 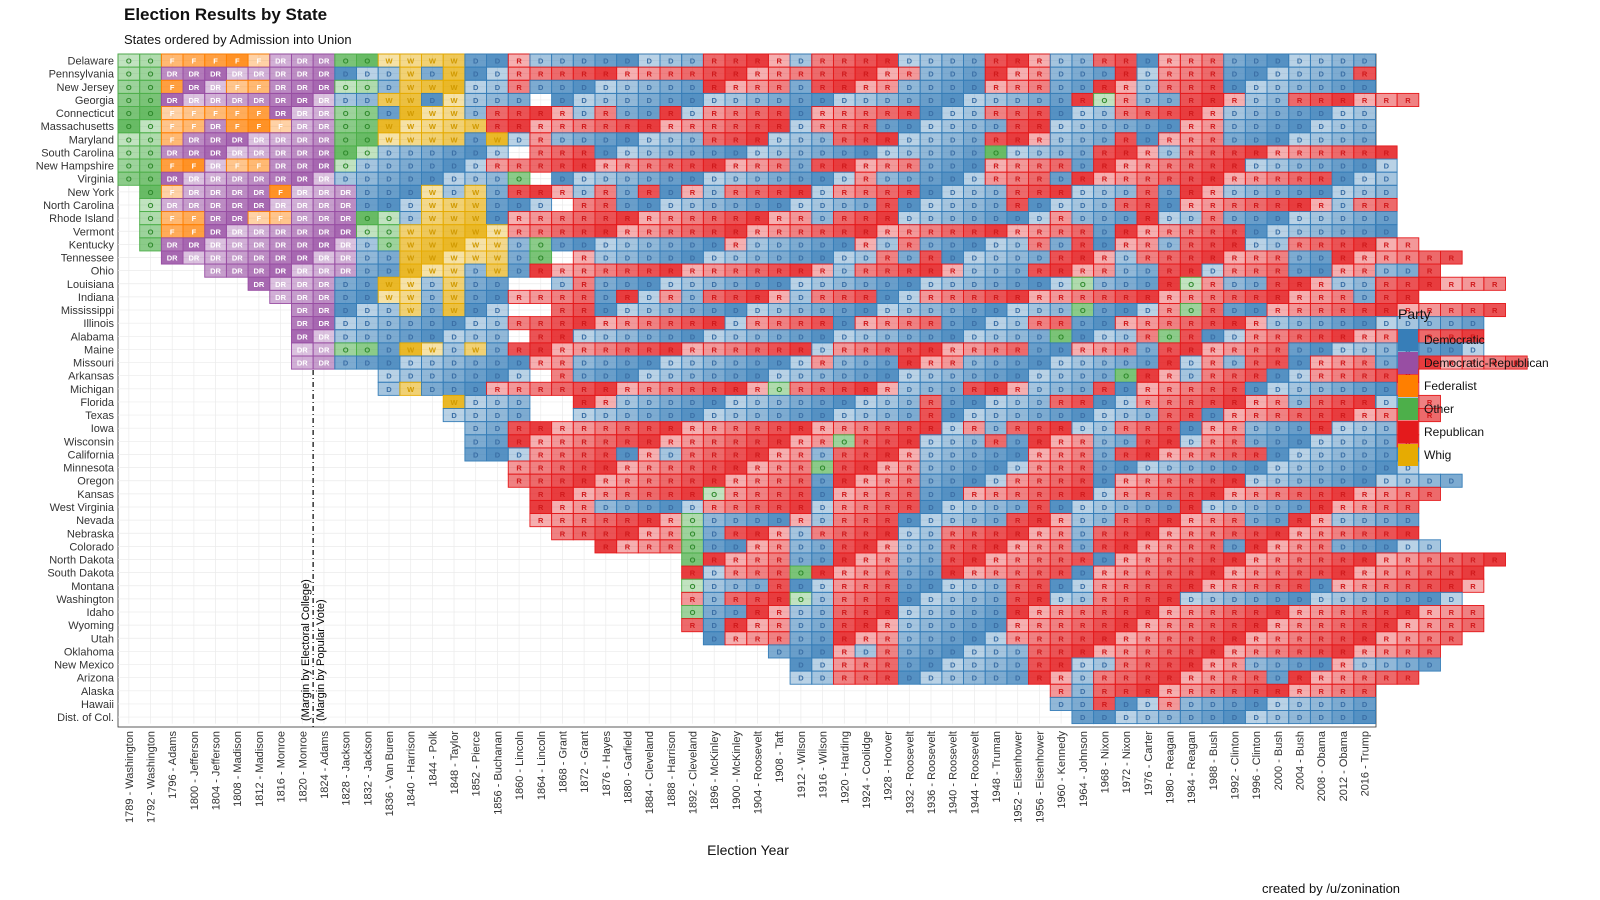 I want to click on state-label: Virginia, so click(x=96, y=180).